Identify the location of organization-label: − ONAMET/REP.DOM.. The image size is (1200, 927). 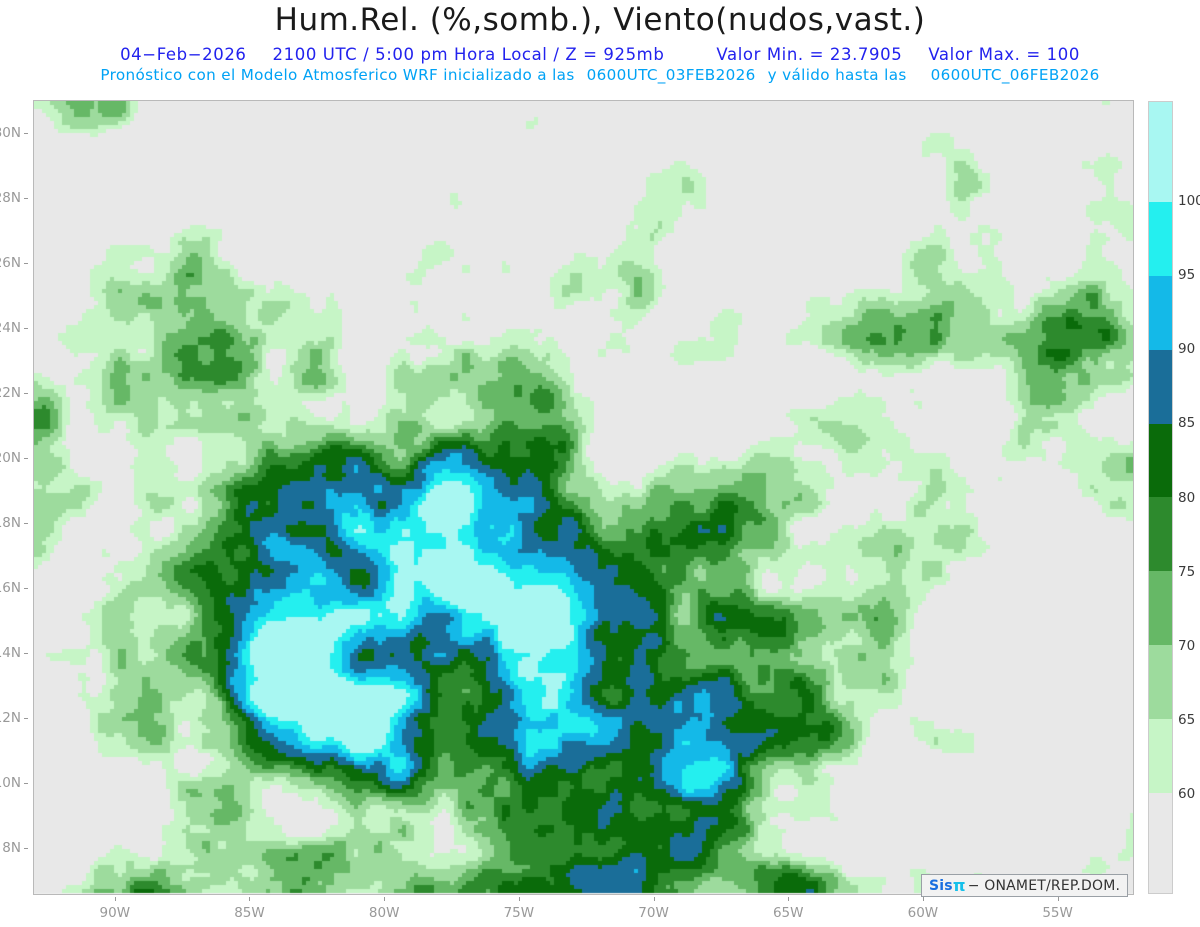
(1044, 885).